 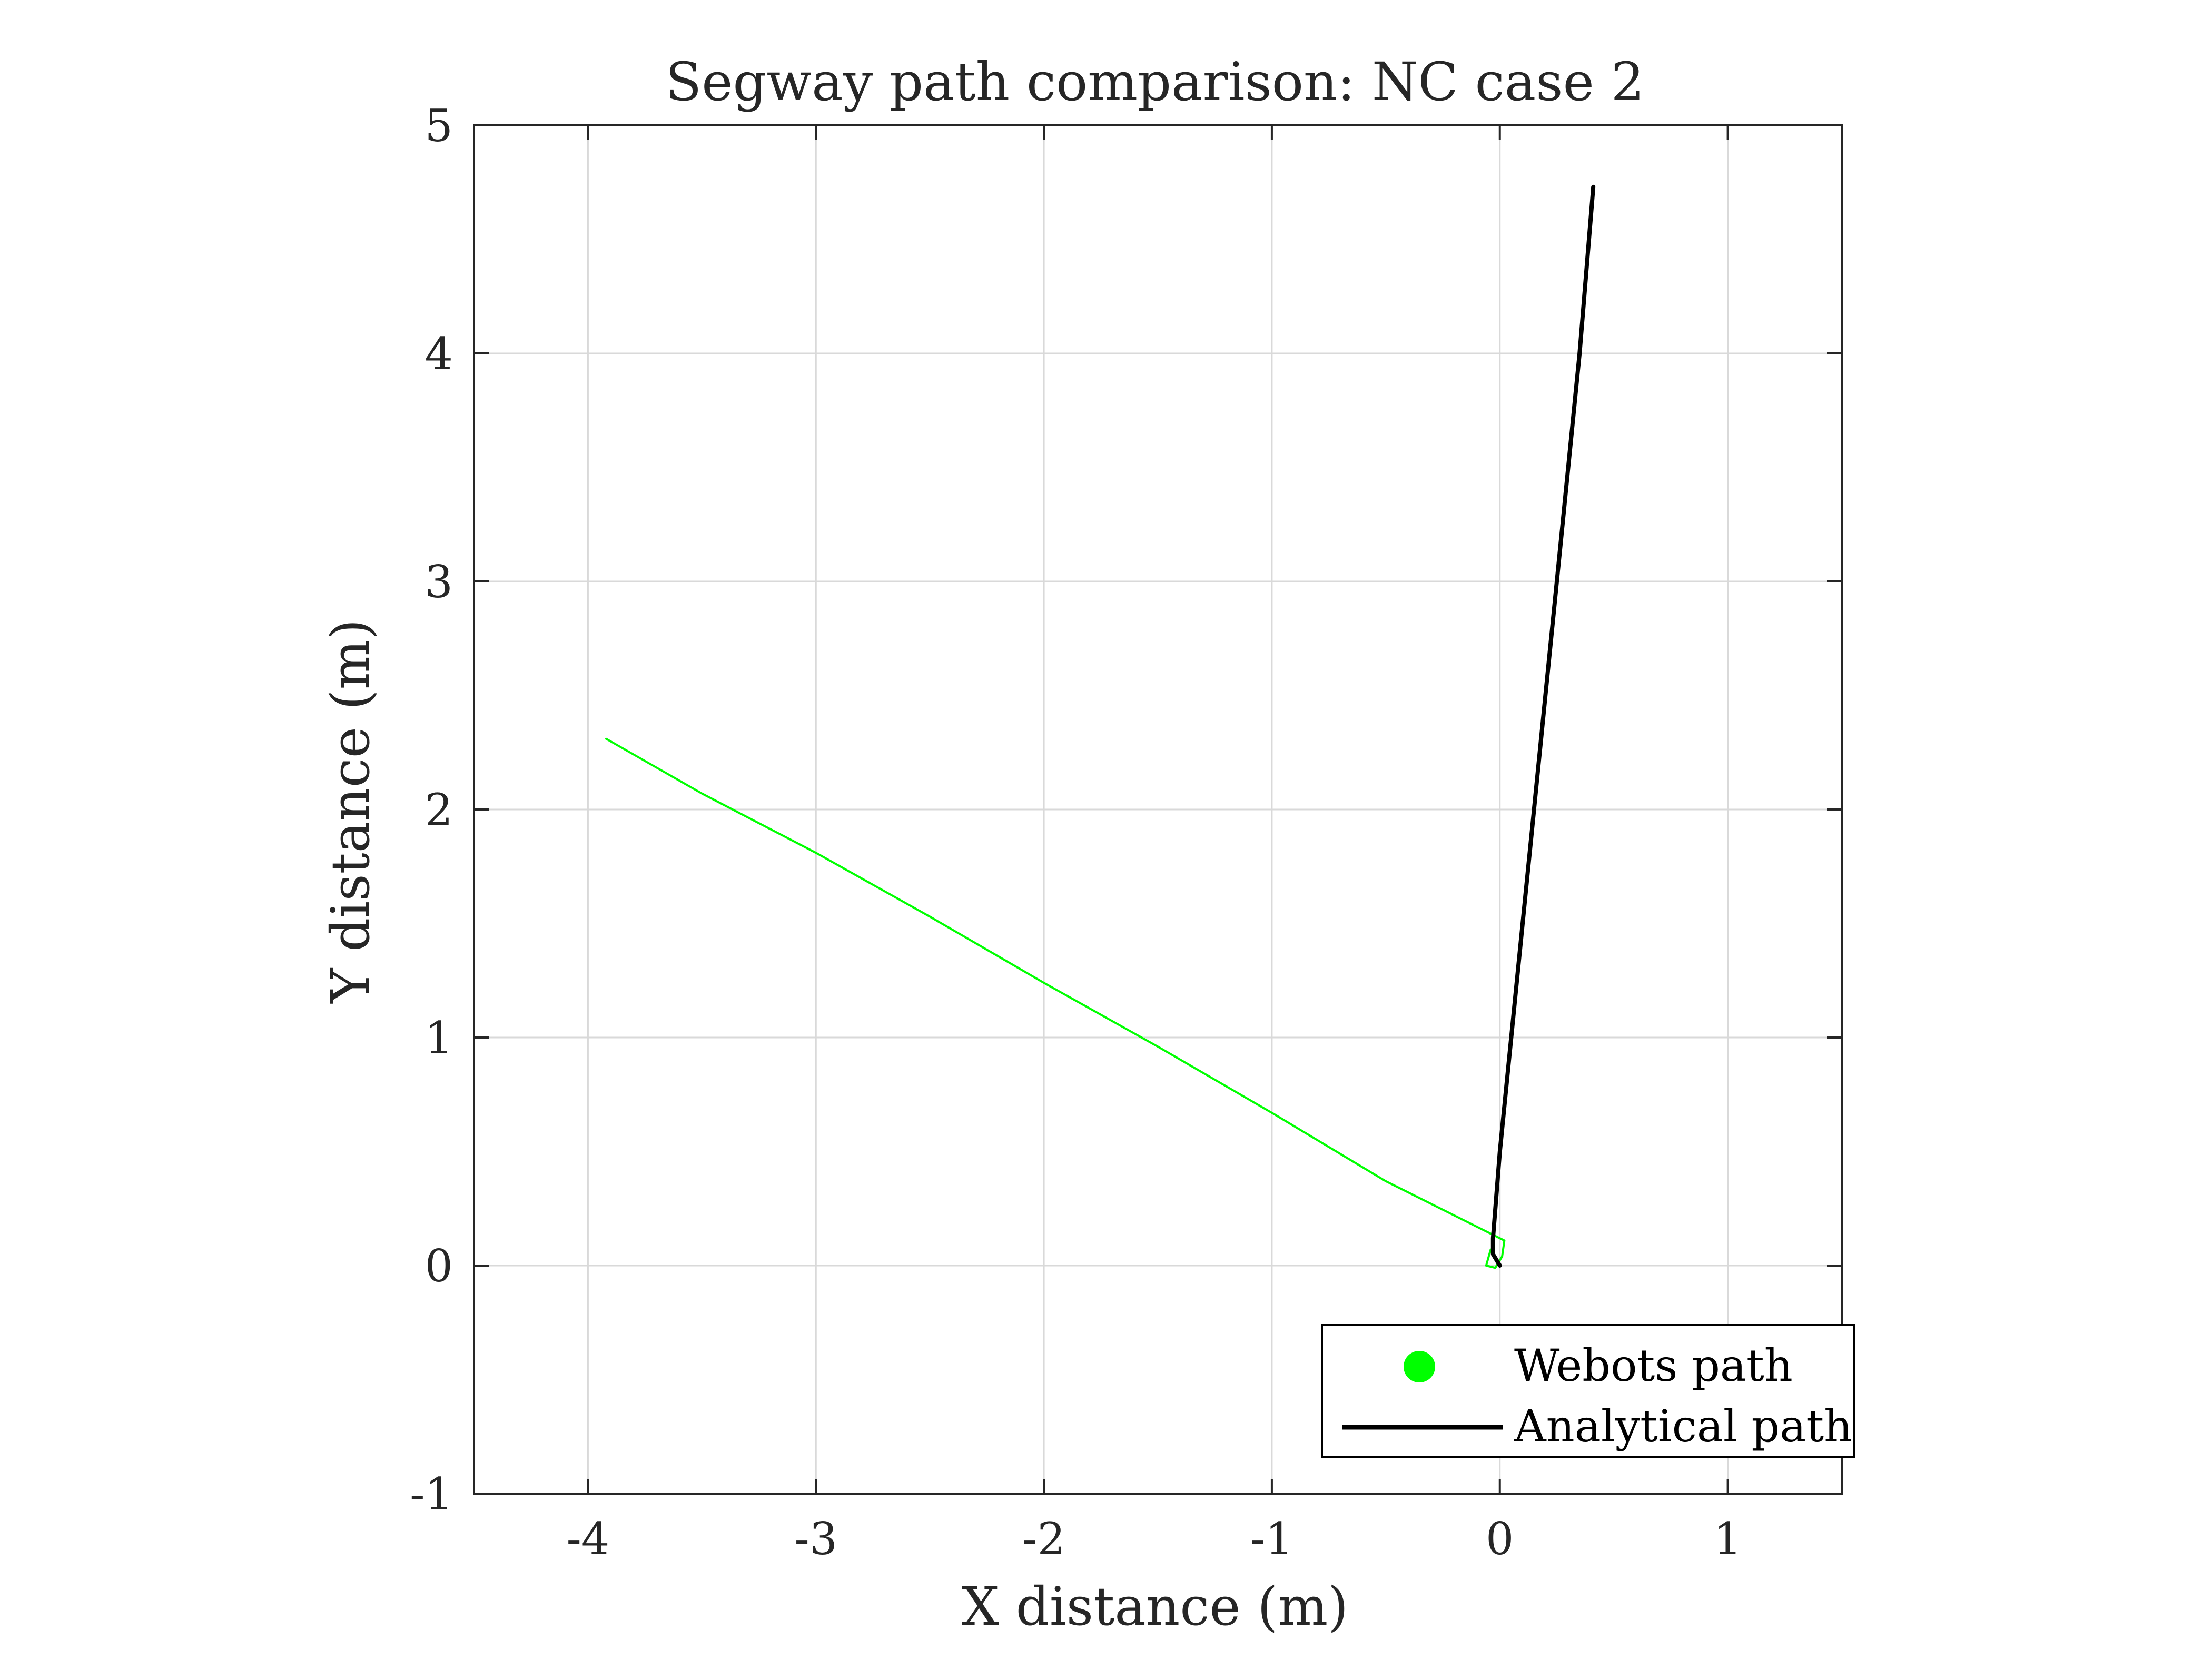 What do you see at coordinates (439, 810) in the screenshot?
I see `y-tick-label: 2` at bounding box center [439, 810].